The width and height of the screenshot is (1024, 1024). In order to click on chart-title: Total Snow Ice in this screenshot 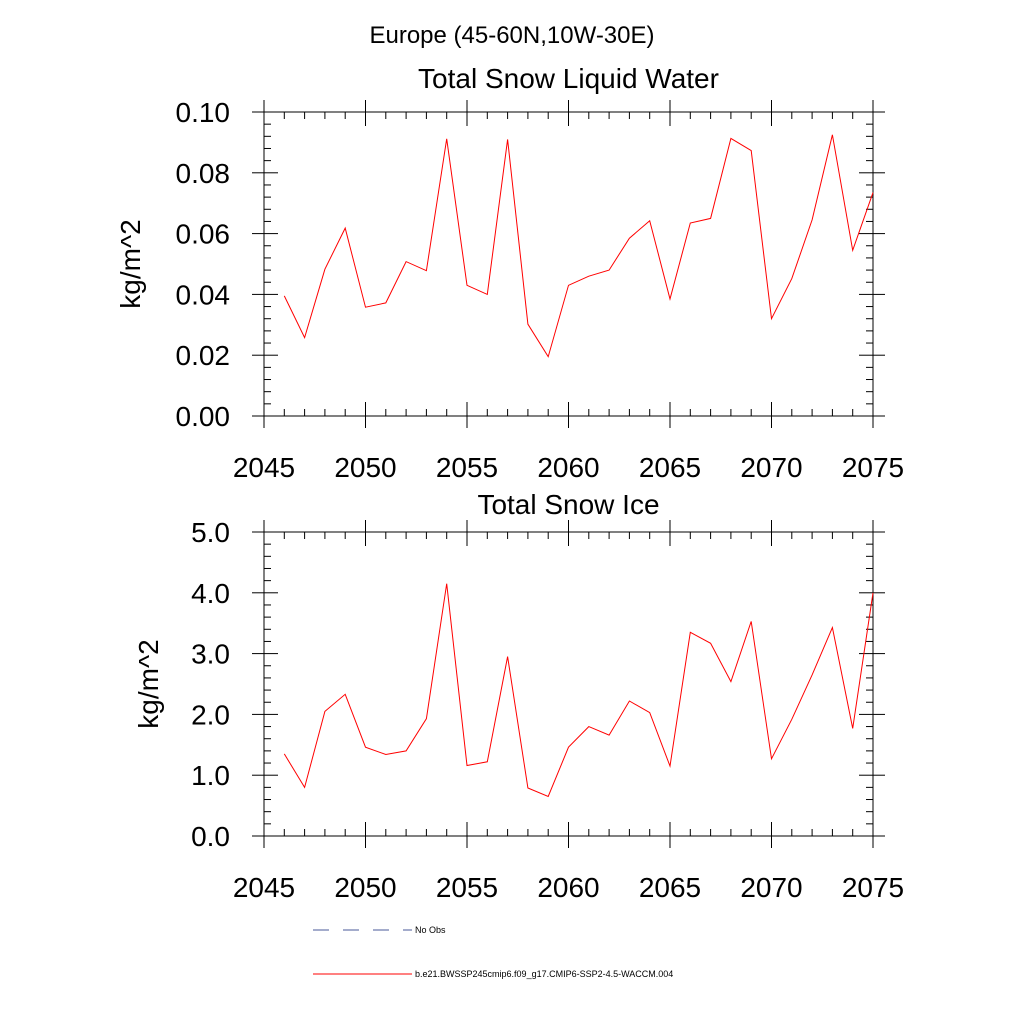, I will do `click(568, 504)`.